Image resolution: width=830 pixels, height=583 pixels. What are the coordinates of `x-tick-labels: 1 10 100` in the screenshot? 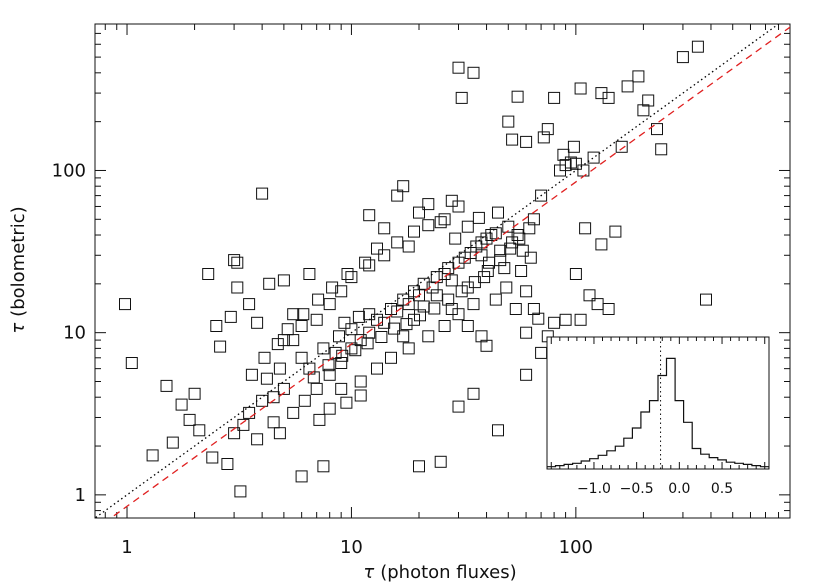 It's located at (357, 547).